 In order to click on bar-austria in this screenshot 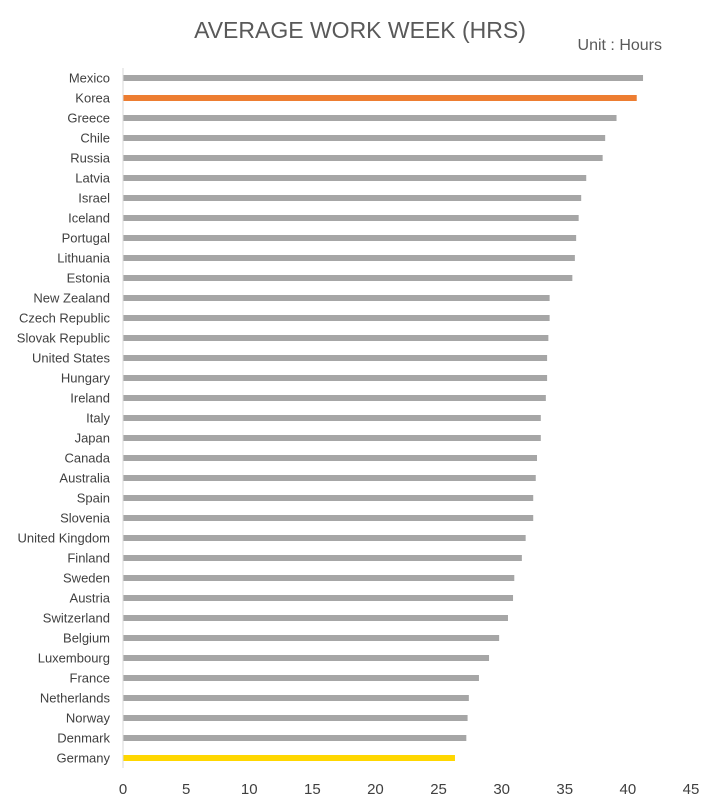, I will do `click(318, 598)`.